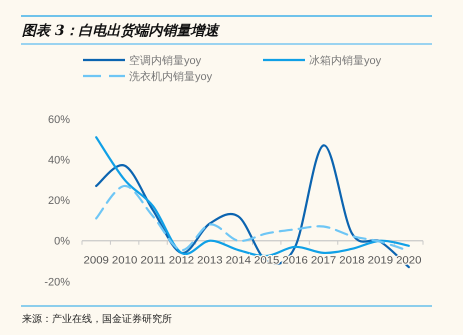 The width and height of the screenshot is (463, 335). Describe the element at coordinates (97, 319) in the screenshot. I see `source-note: 来源：产业在线，国金证券研究所` at that location.